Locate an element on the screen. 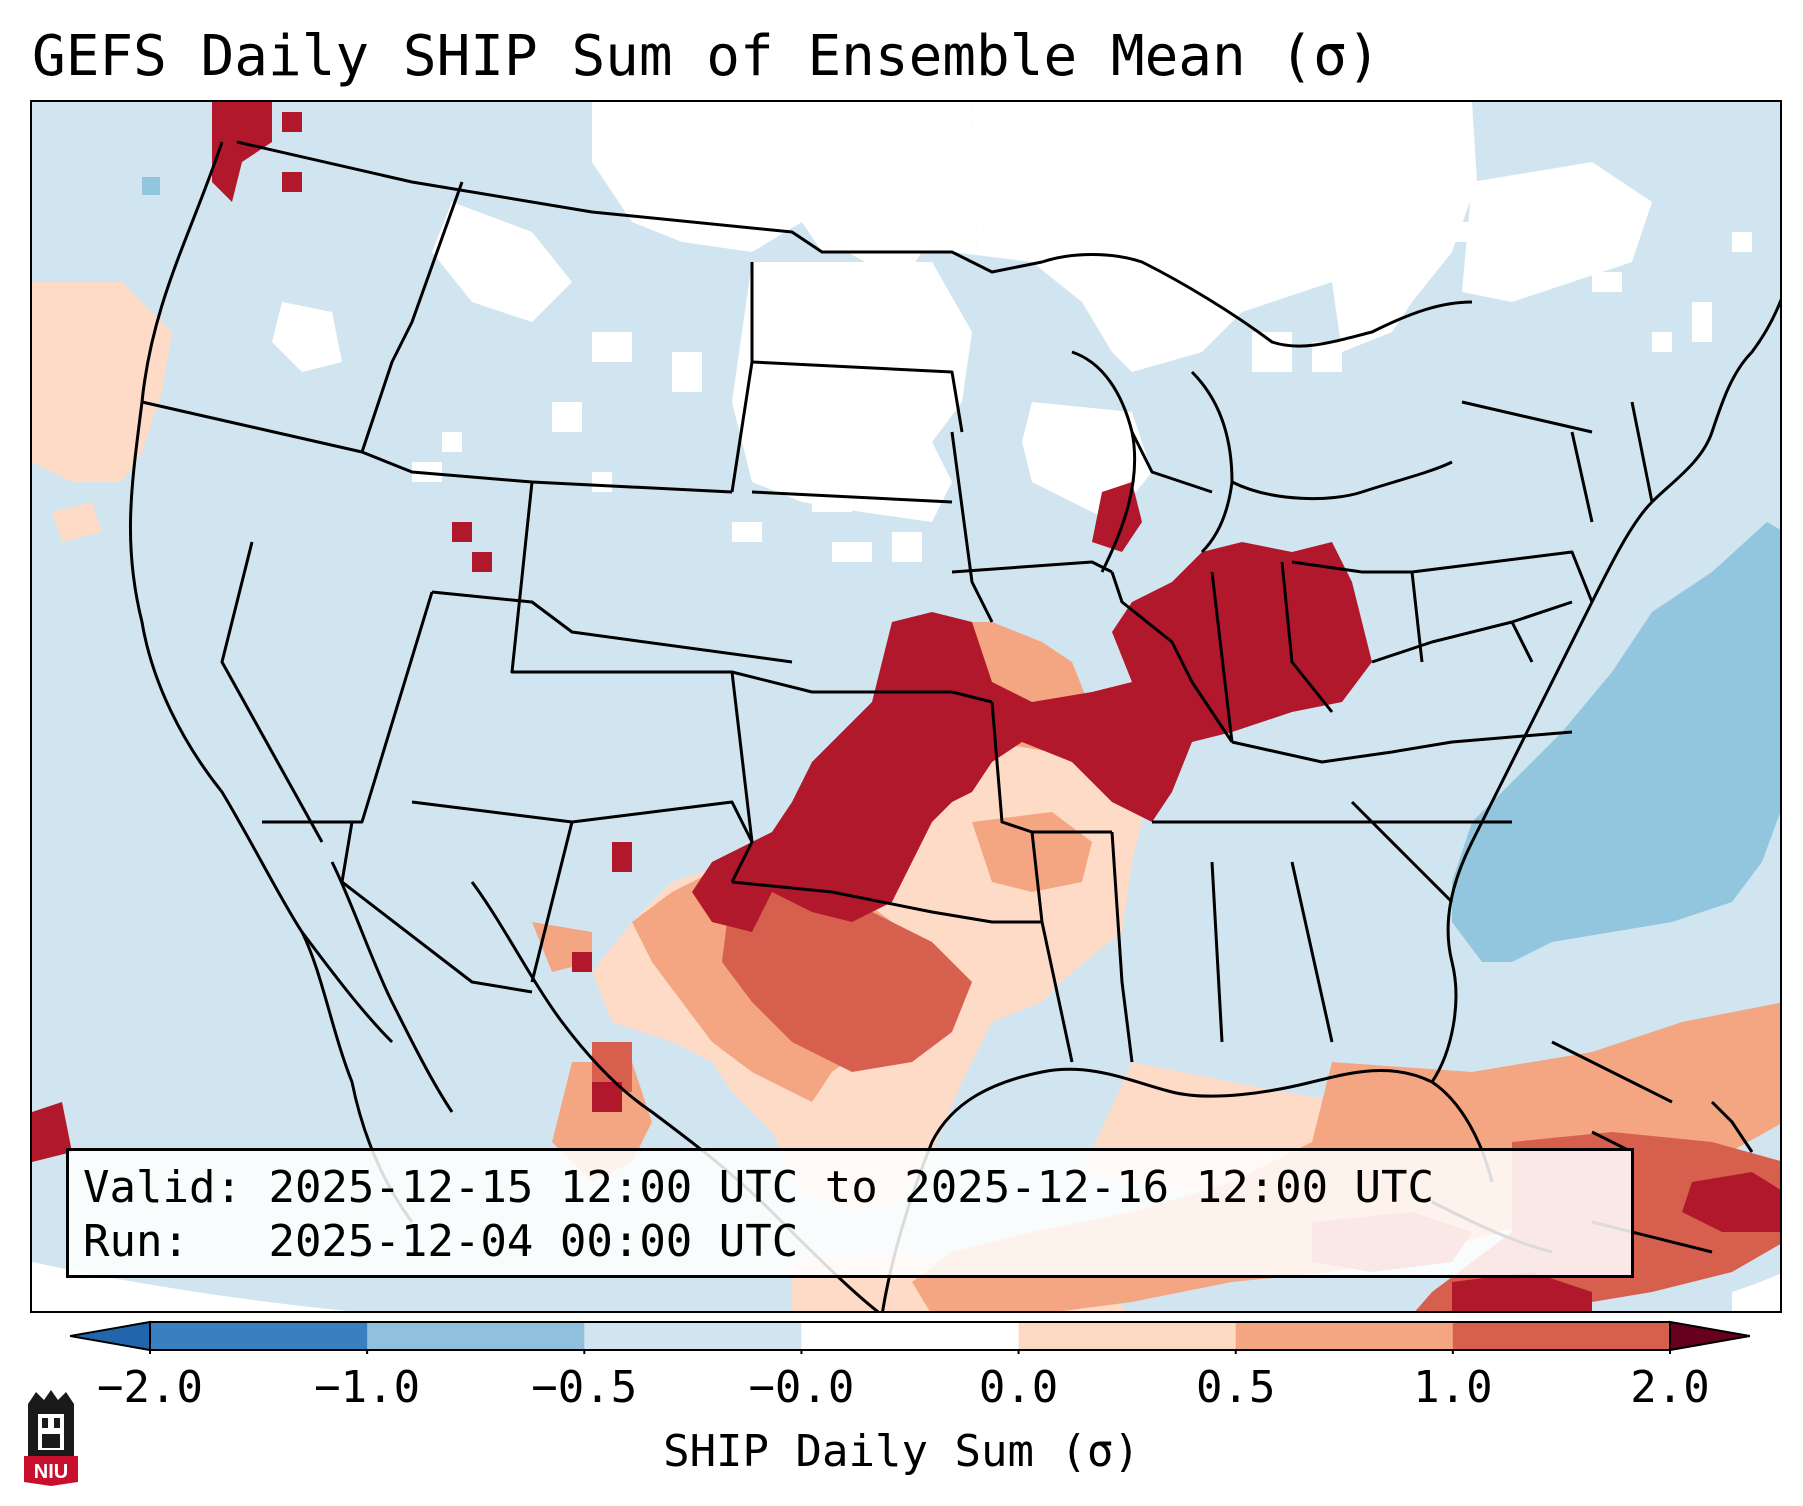  negative-anomaly-speck is located at coordinates (151, 186).